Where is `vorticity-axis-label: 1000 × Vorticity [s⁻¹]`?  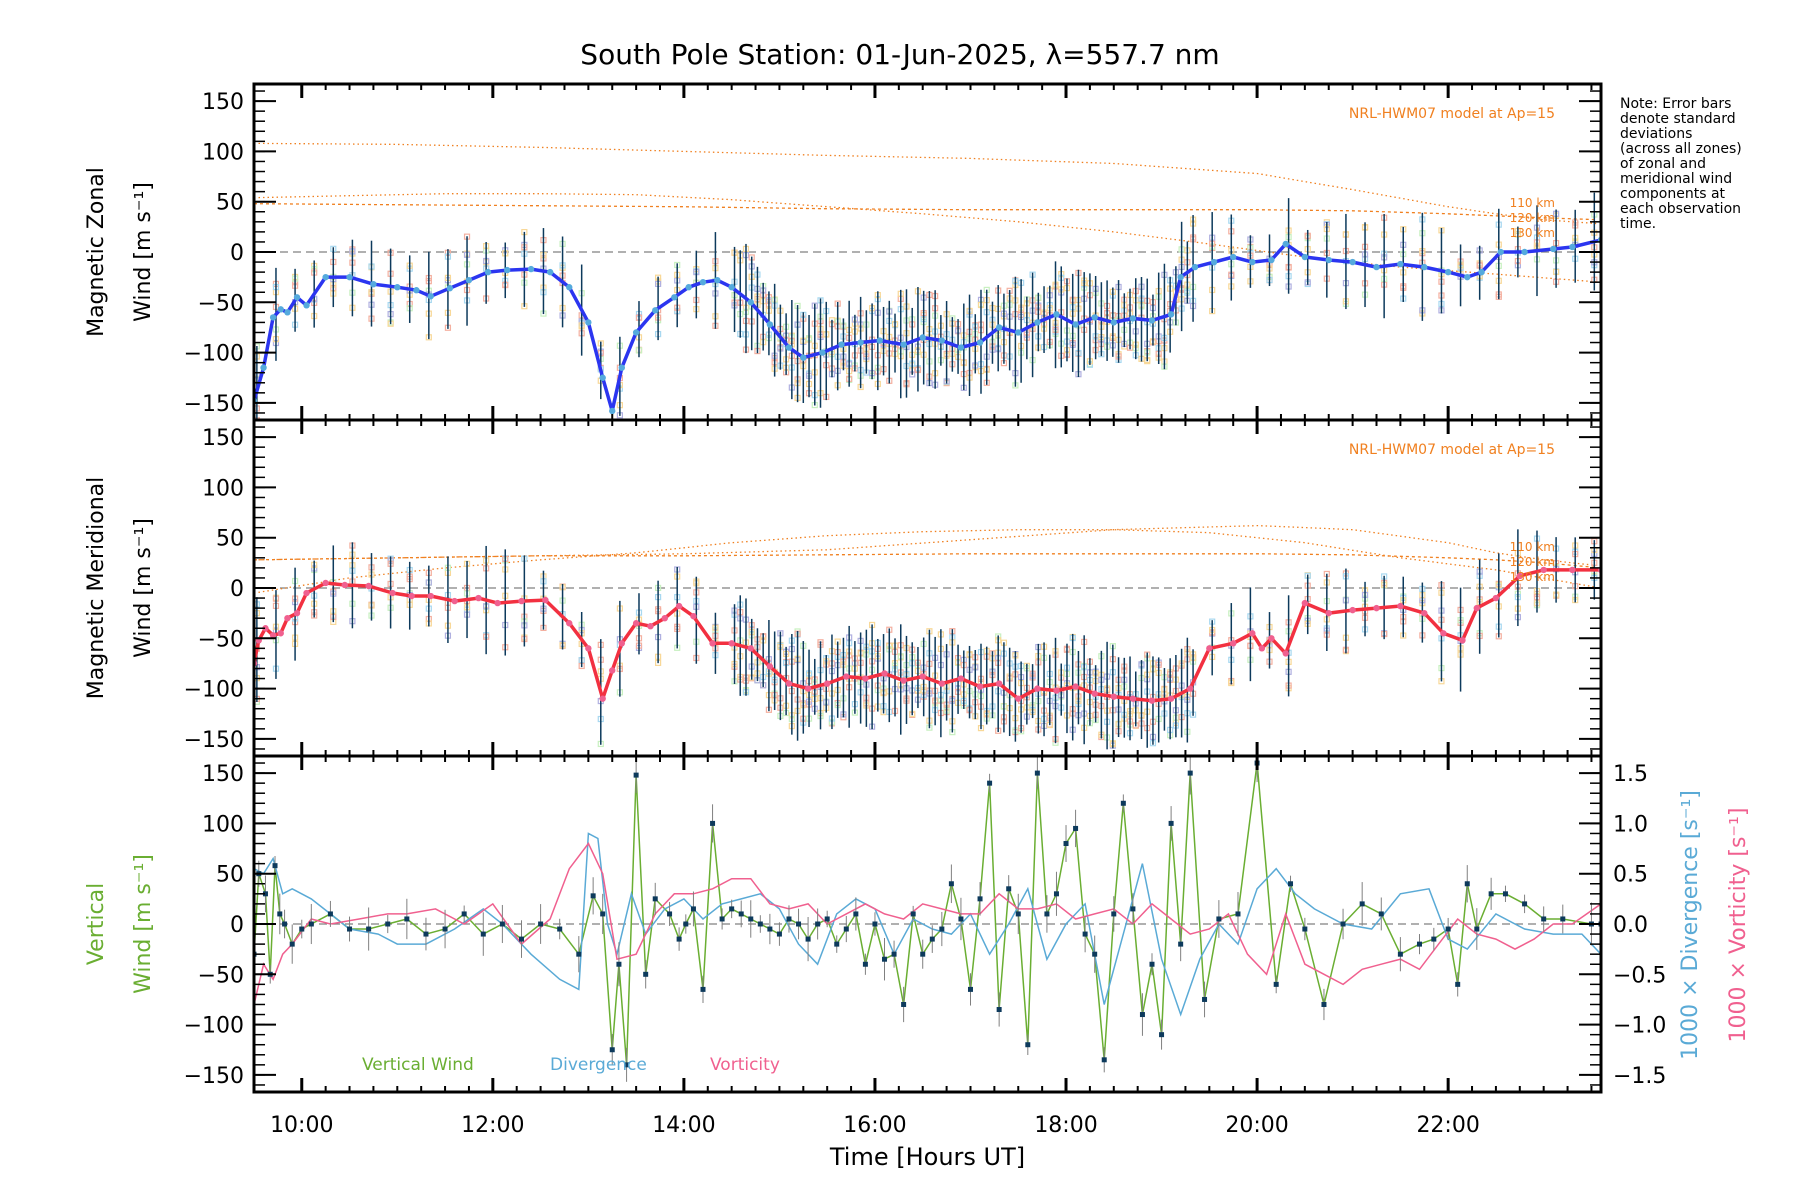 vorticity-axis-label: 1000 × Vorticity [s⁻¹] is located at coordinates (1738, 925).